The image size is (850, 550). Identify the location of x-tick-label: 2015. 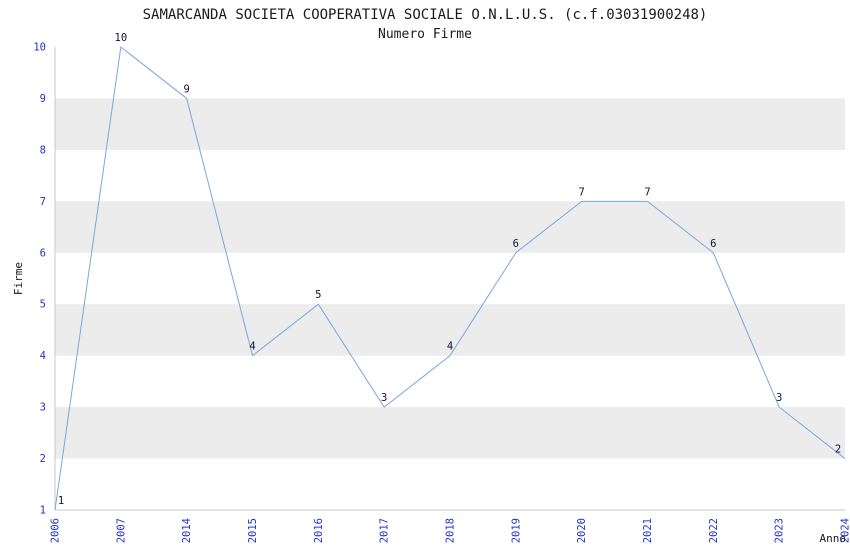
(253, 530).